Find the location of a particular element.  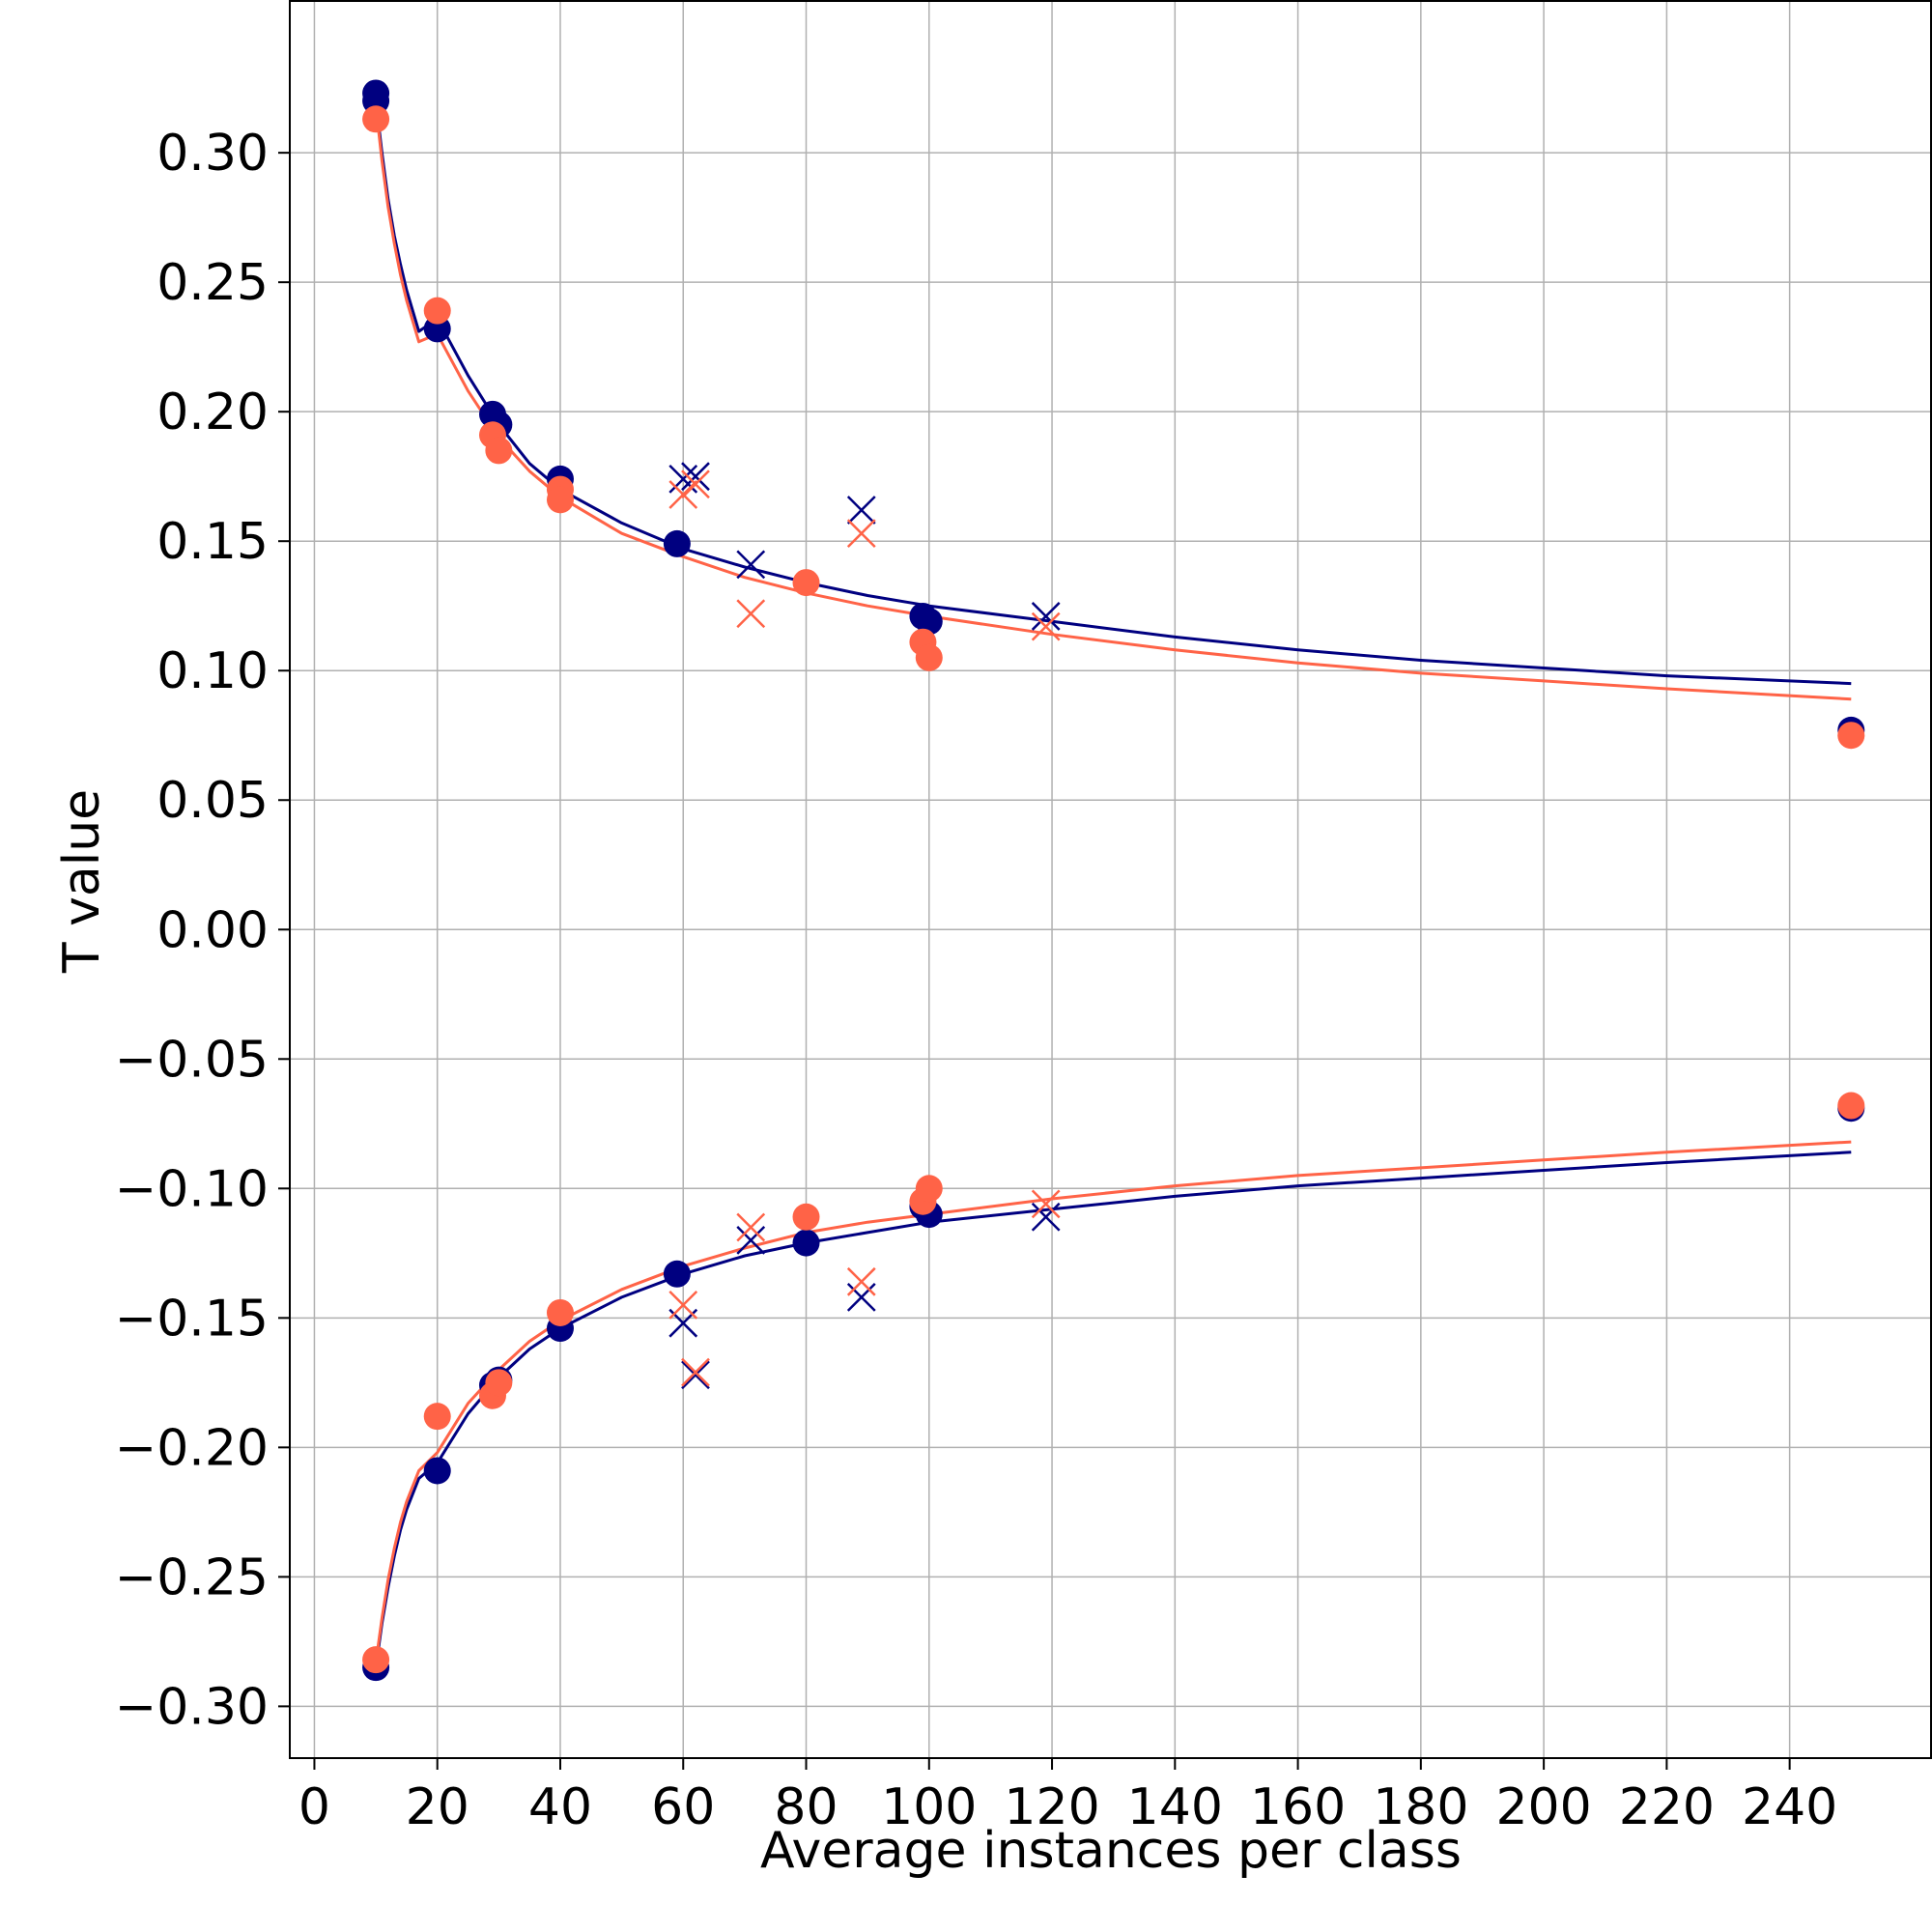

x-tick-label: 20 is located at coordinates (437, 1807).